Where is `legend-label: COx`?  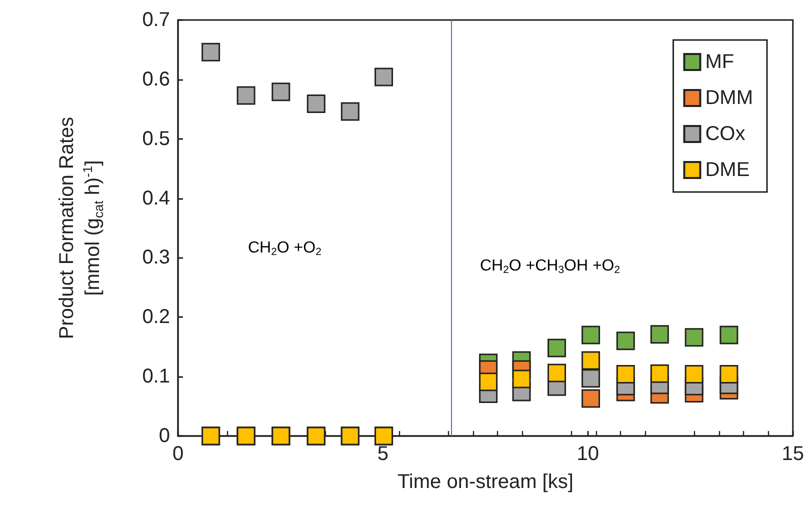 legend-label: COx is located at coordinates (725, 134).